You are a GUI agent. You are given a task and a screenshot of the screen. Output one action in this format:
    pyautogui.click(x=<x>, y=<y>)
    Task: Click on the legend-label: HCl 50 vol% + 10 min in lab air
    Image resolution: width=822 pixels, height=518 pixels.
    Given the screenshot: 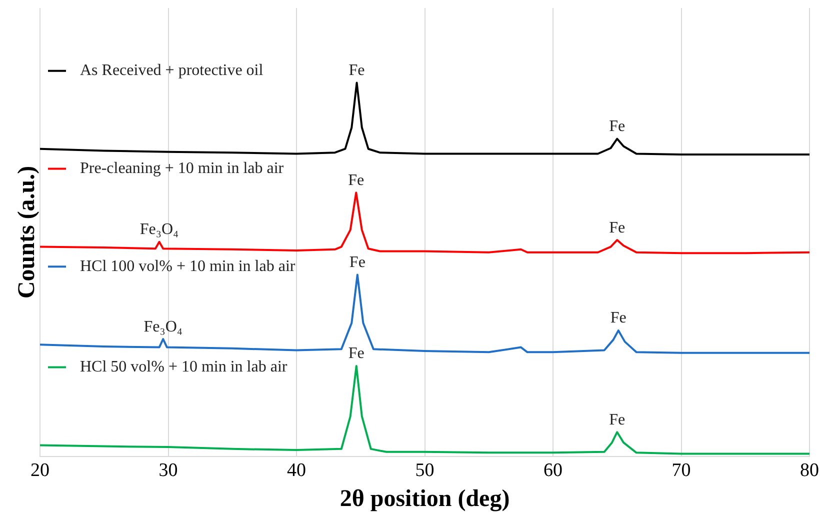 What is the action you would take?
    pyautogui.click(x=184, y=367)
    